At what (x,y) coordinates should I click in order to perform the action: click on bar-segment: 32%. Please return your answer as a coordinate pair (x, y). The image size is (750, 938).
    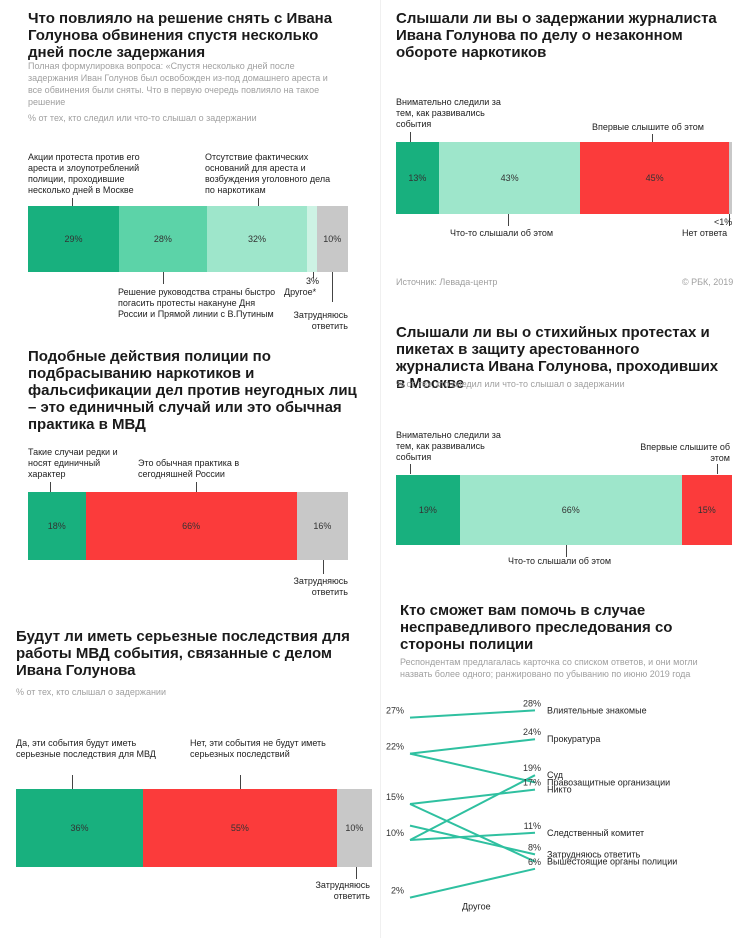
    Looking at the image, I should click on (257, 239).